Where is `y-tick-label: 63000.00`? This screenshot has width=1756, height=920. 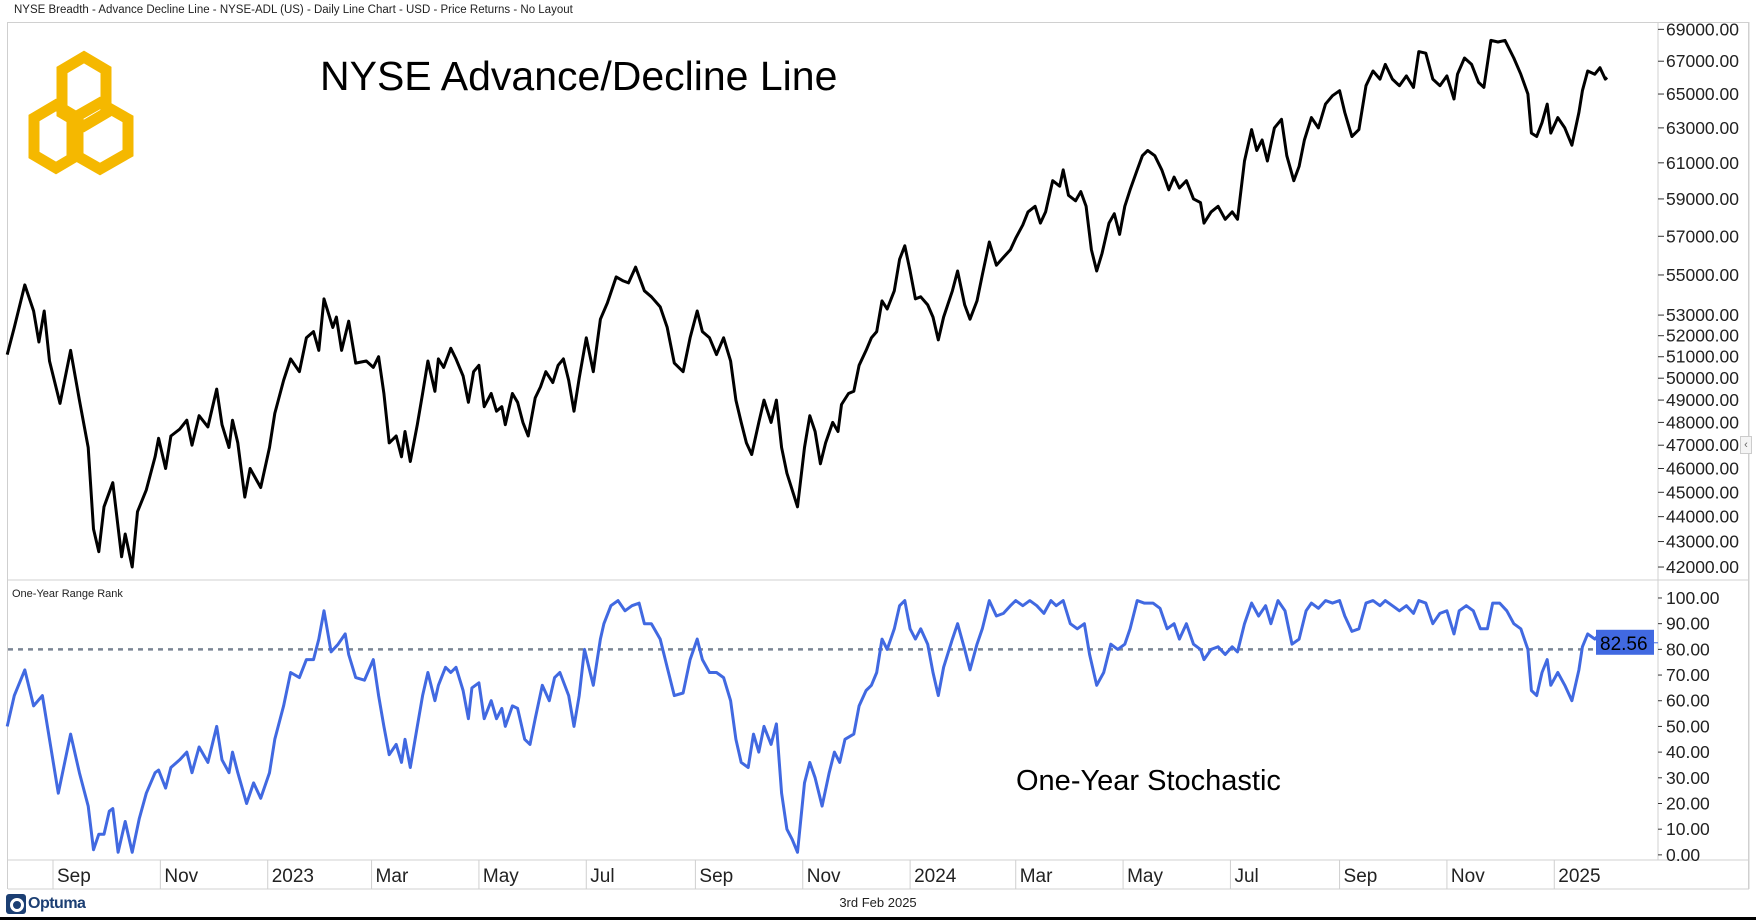 y-tick-label: 63000.00 is located at coordinates (1702, 128).